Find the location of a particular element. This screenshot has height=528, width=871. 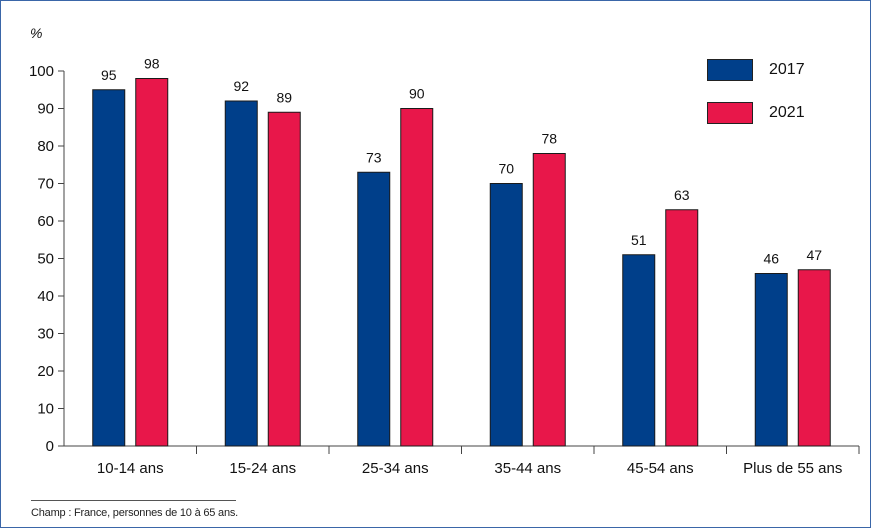

y-tick-label: 40 is located at coordinates (45, 296).